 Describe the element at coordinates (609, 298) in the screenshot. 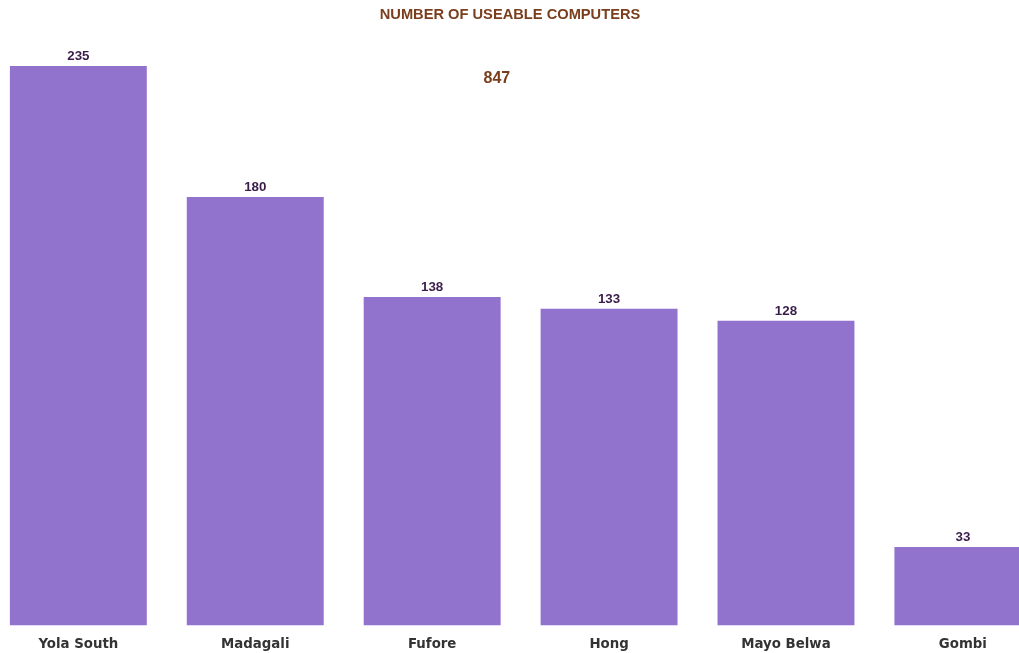

I see `data-label: 133` at that location.